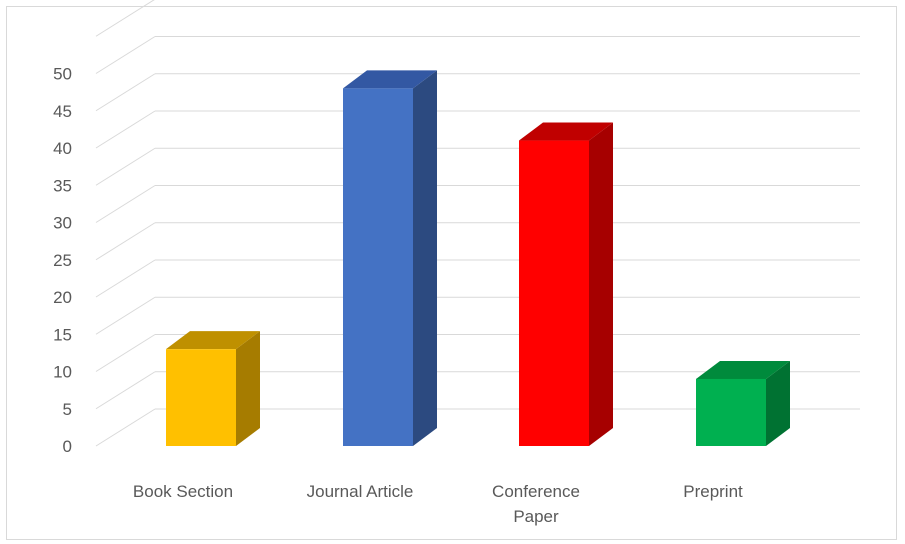 The height and width of the screenshot is (544, 905). What do you see at coordinates (62, 297) in the screenshot?
I see `y-tick-label: 20` at bounding box center [62, 297].